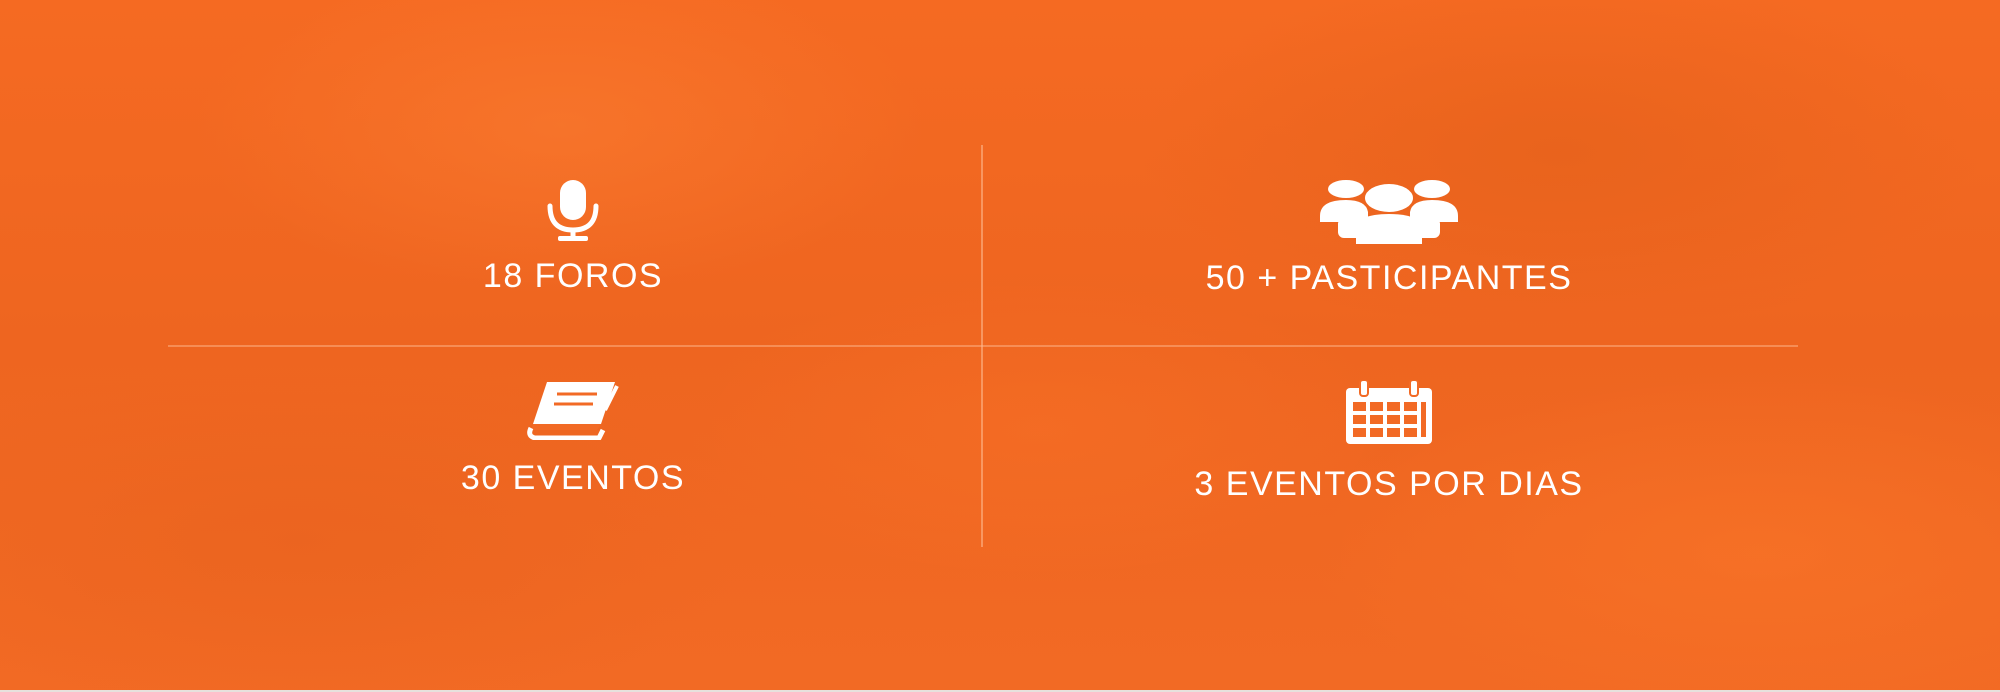 The width and height of the screenshot is (2000, 692). Describe the element at coordinates (1389, 484) in the screenshot. I see `stat-label-eventos-por-dias: 3 EVENTOS POR DIAS` at that location.